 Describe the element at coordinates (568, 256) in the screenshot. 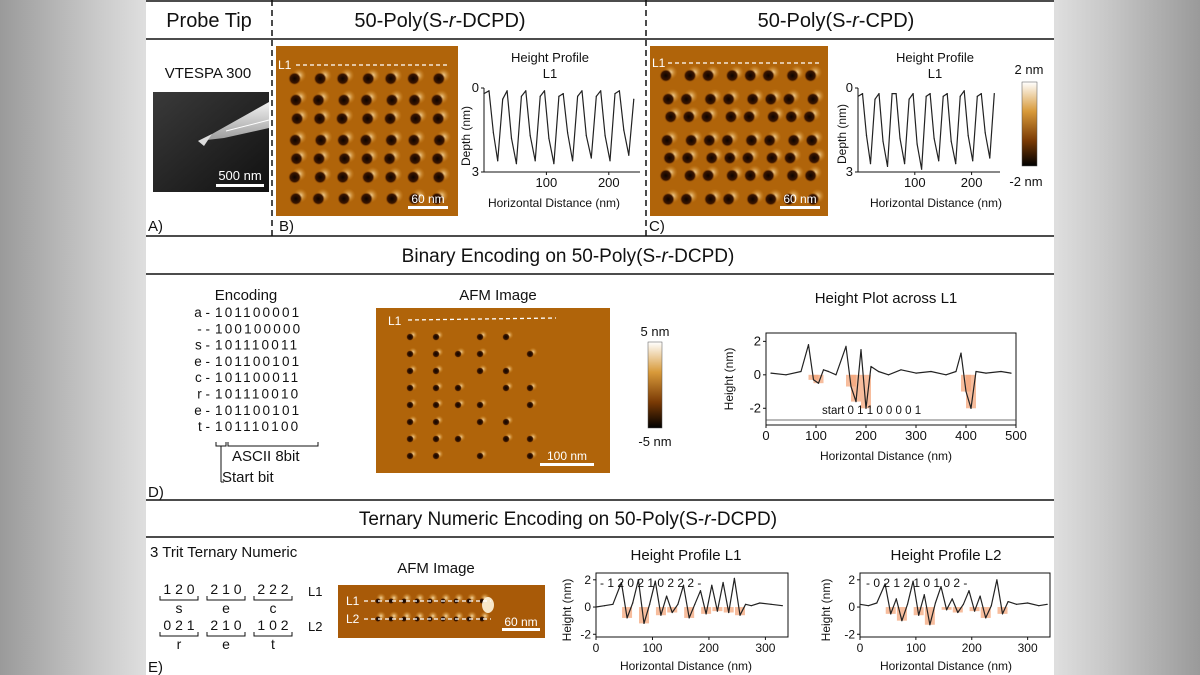

I see `panel-d-header: Binary Encoding on 50-Poly(S-r-DCPD)` at that location.